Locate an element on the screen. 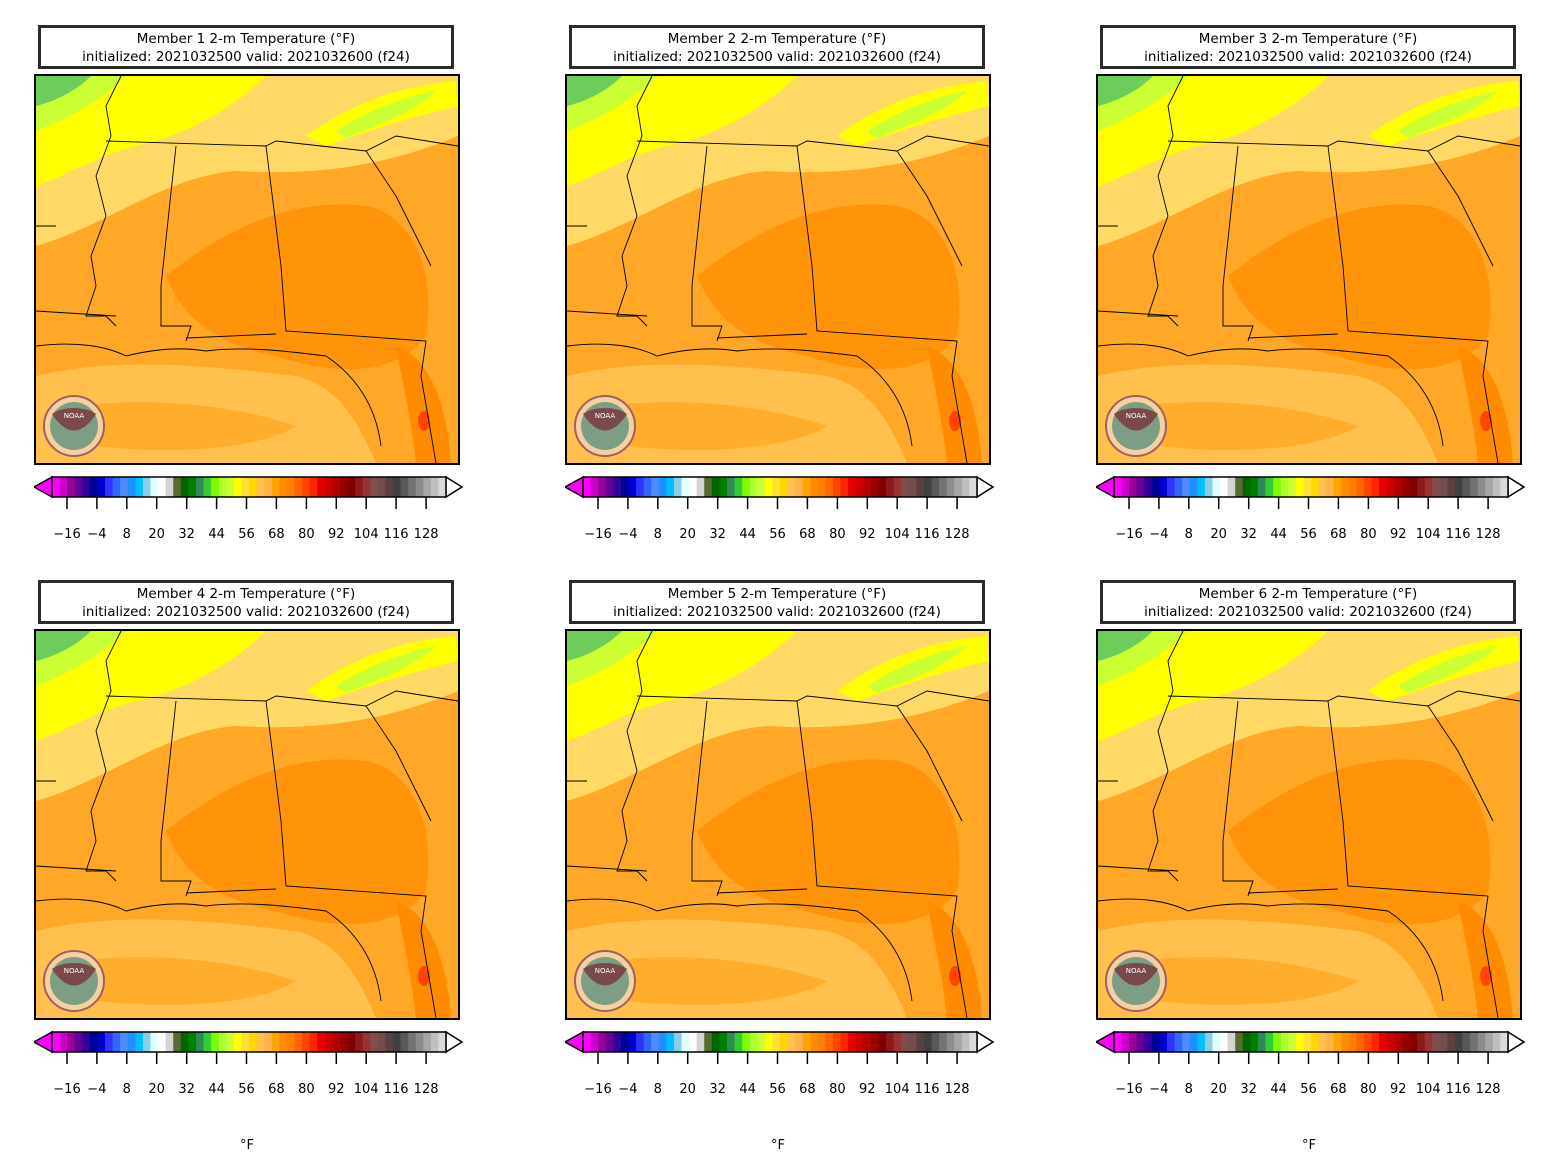  temperature-map: NOAA is located at coordinates (1309, 269).